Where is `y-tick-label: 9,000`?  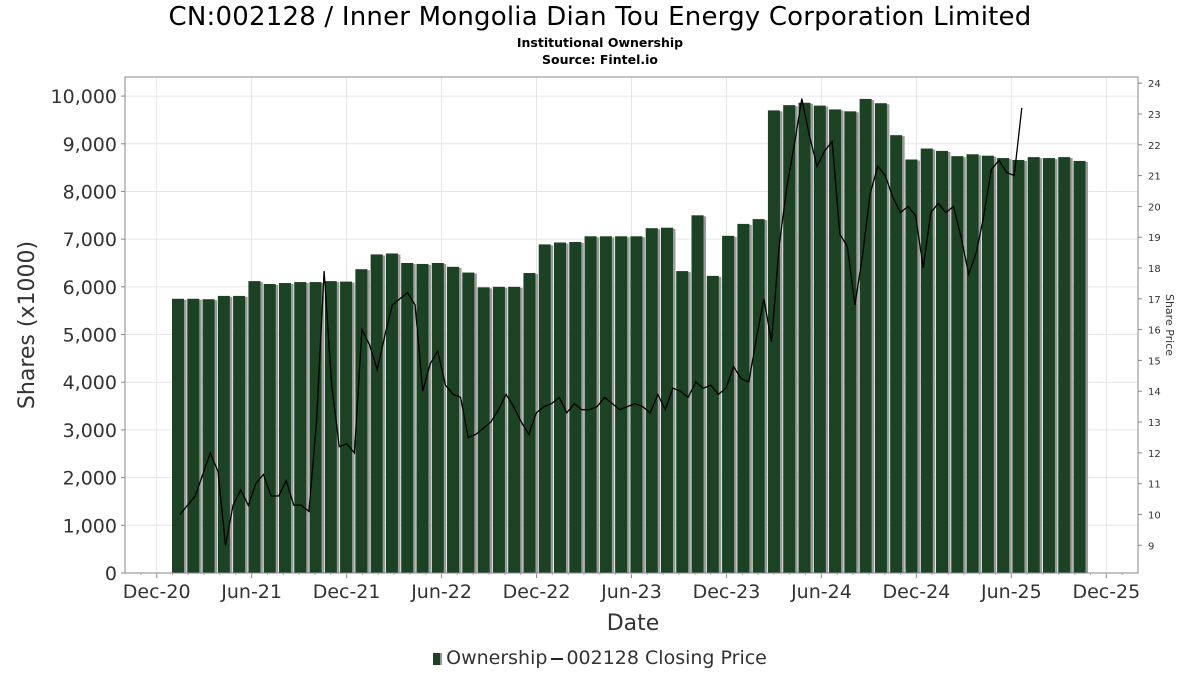 y-tick-label: 9,000 is located at coordinates (90, 145).